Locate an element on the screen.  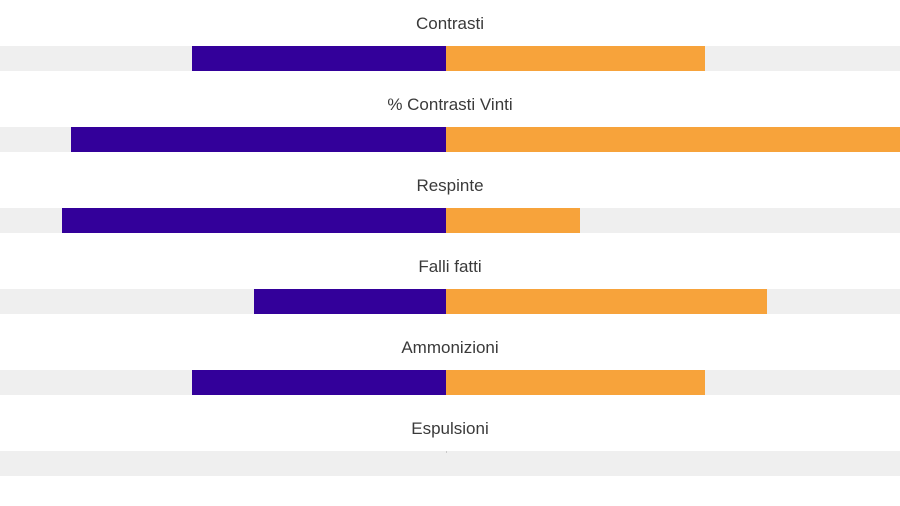
stat-label: Falli fatti is located at coordinates (450, 266).